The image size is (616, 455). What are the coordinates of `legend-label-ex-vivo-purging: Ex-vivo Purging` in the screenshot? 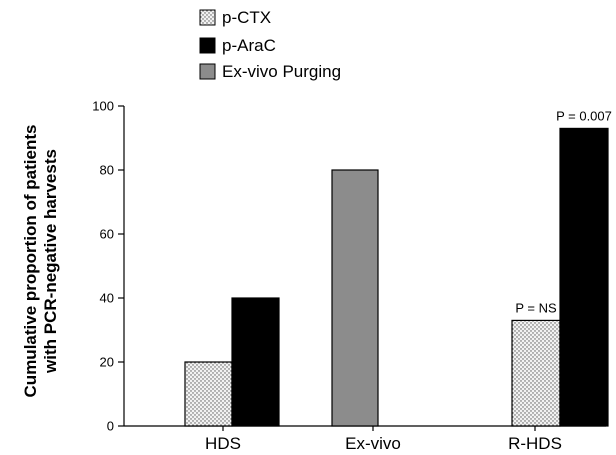 It's located at (281, 71).